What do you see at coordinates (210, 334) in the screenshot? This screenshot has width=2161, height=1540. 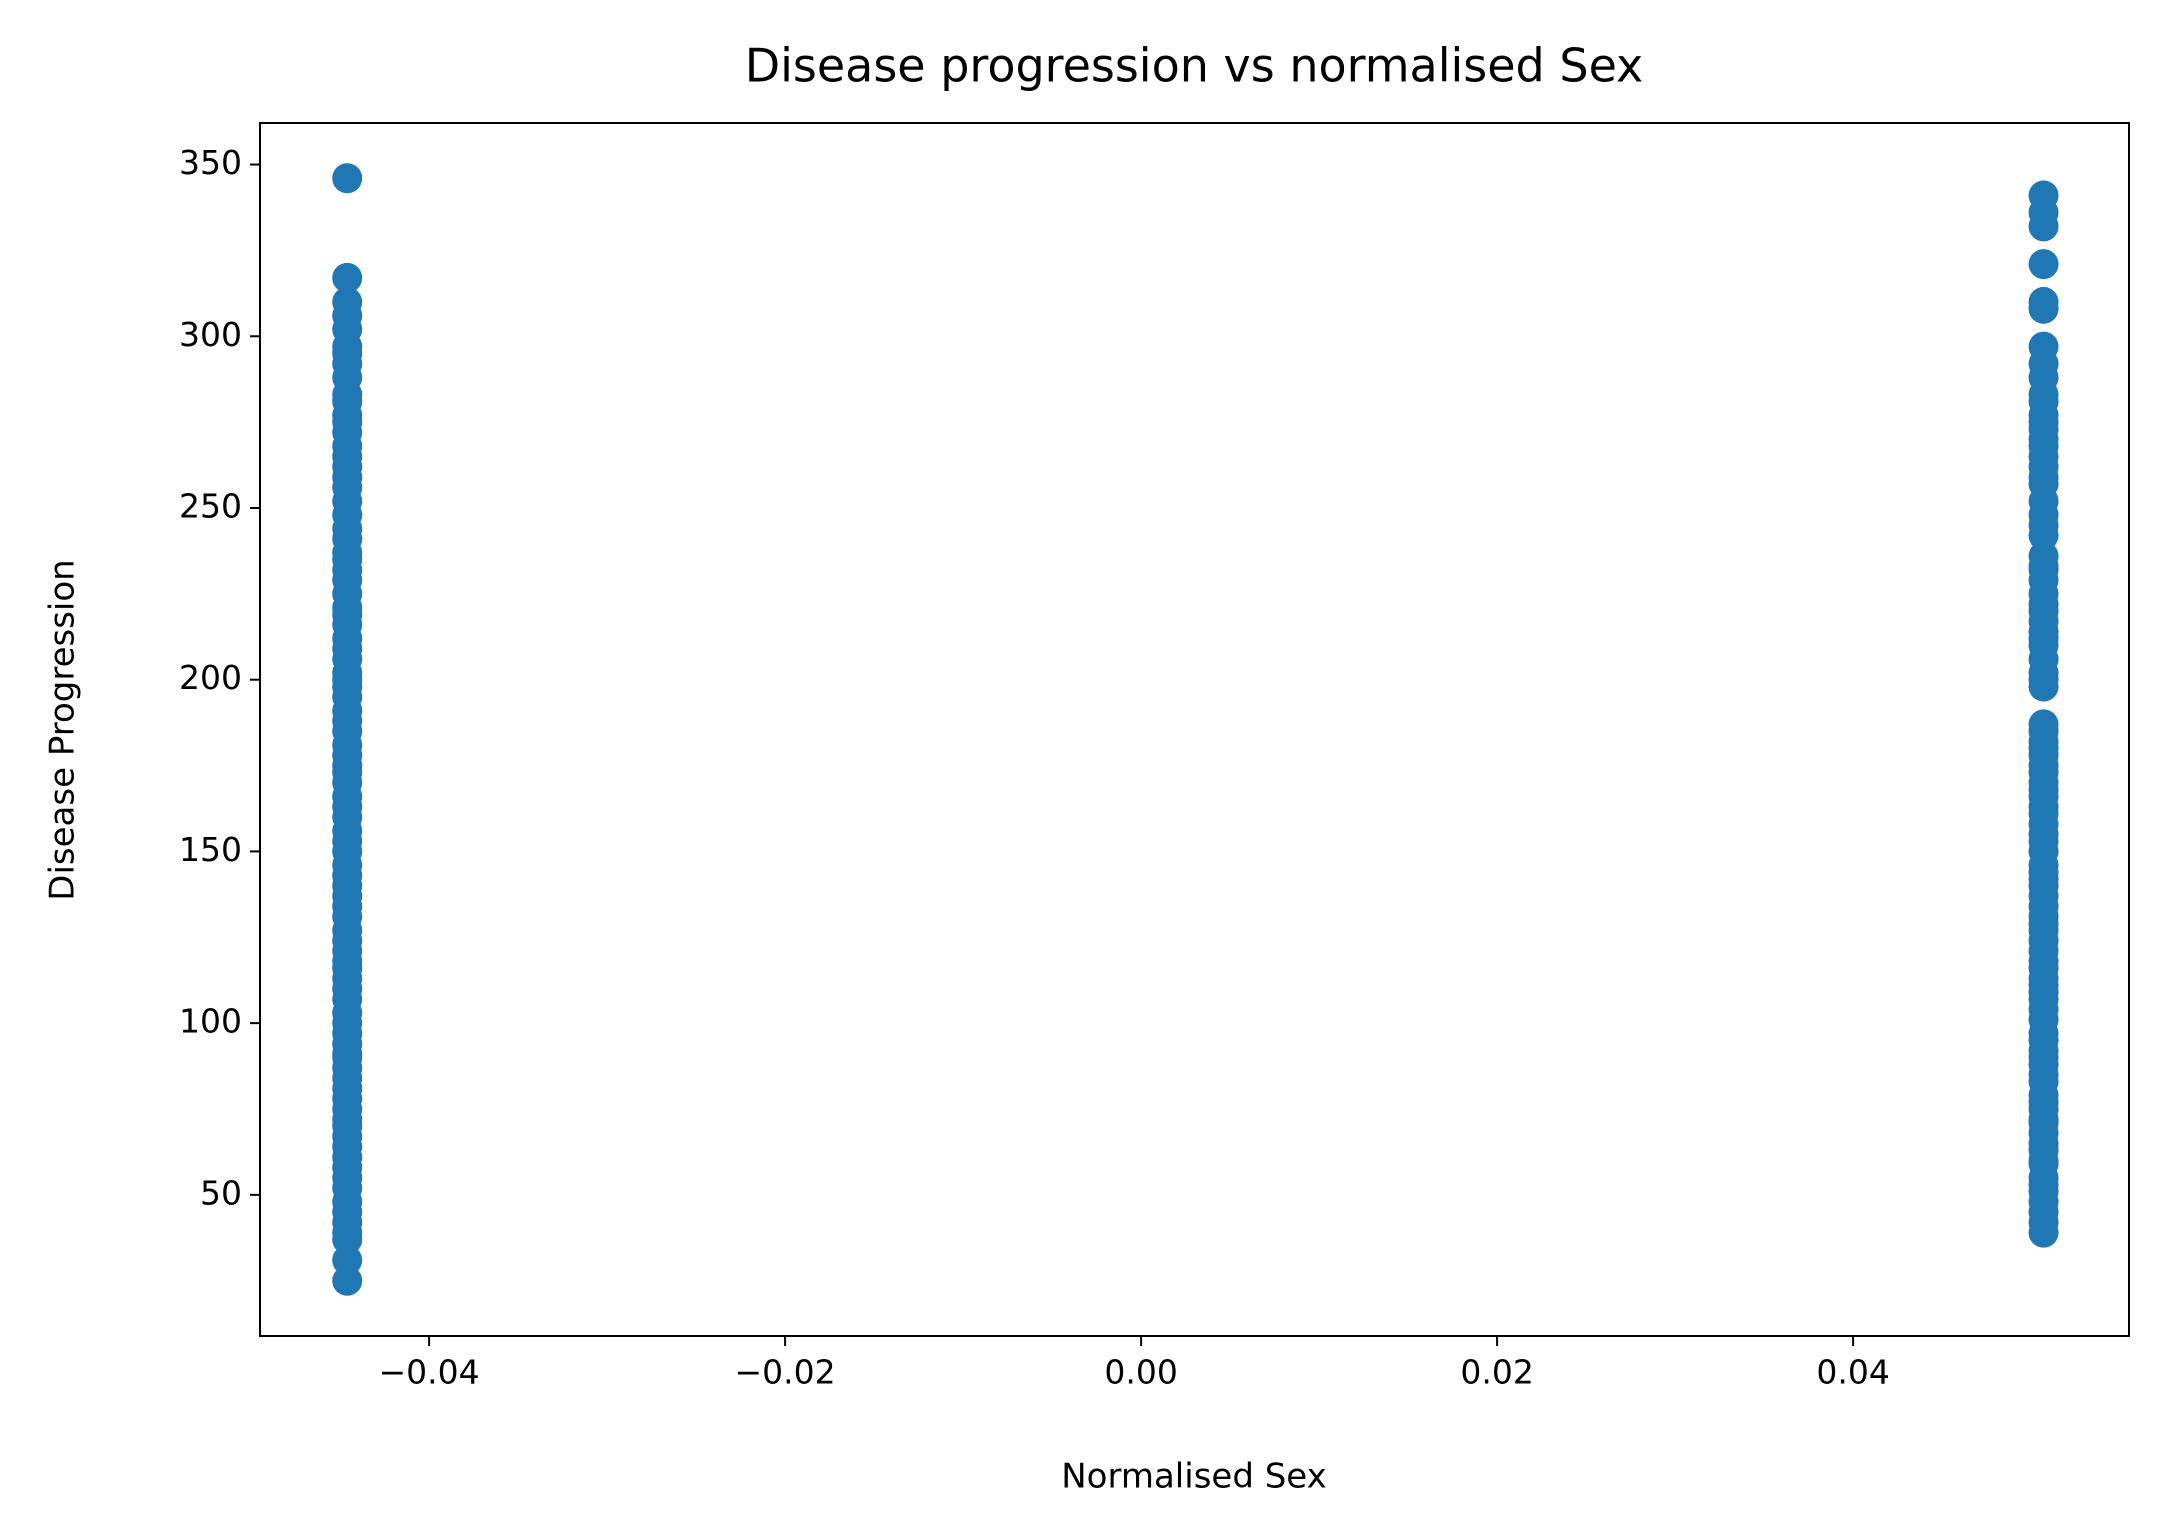 I see `y-tick-label: 300` at bounding box center [210, 334].